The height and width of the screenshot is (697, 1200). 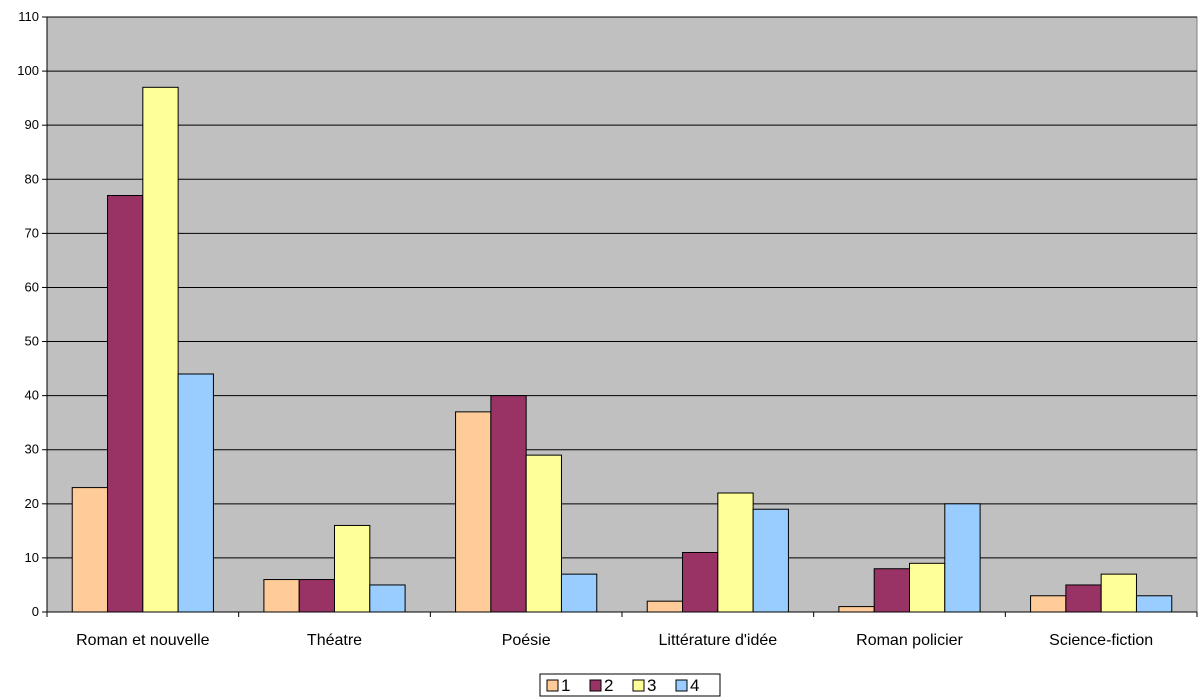 What do you see at coordinates (32, 286) in the screenshot?
I see `y-tick-label: 60` at bounding box center [32, 286].